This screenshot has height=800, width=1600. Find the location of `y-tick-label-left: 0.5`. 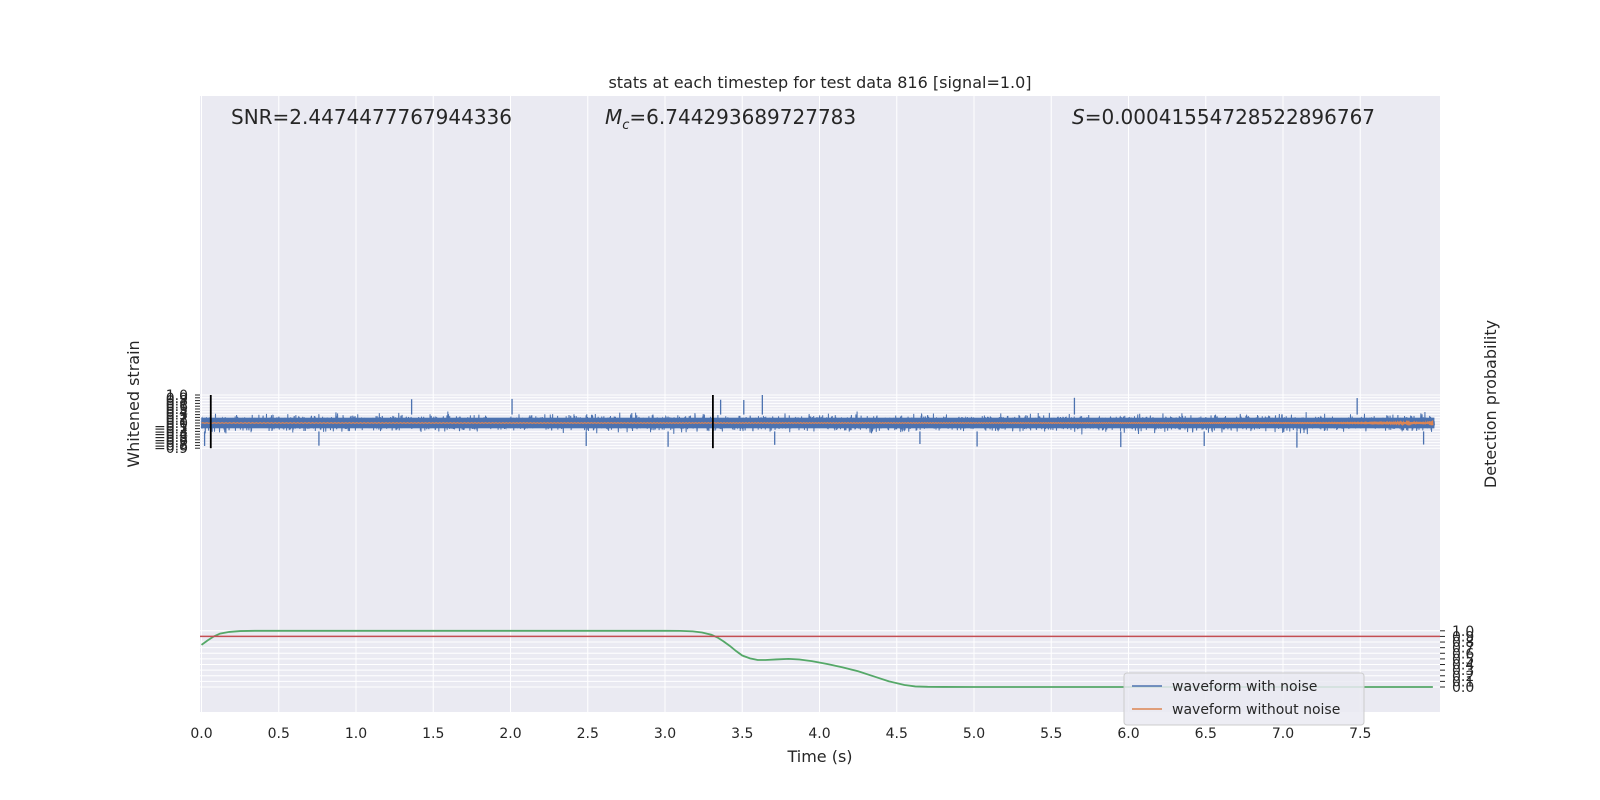

y-tick-label-left: 0.5 is located at coordinates (177, 410).